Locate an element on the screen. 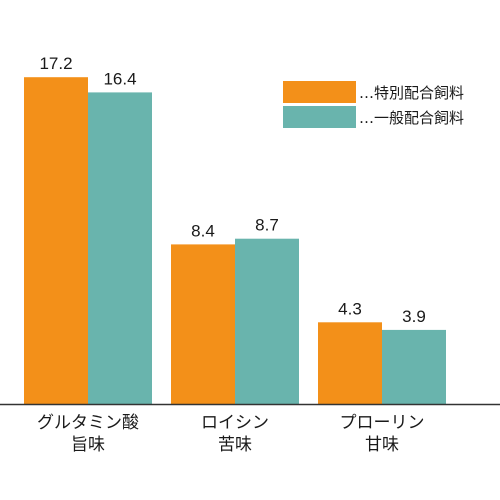 The height and width of the screenshot is (500, 500). value-label: 17.2 is located at coordinates (55, 63).